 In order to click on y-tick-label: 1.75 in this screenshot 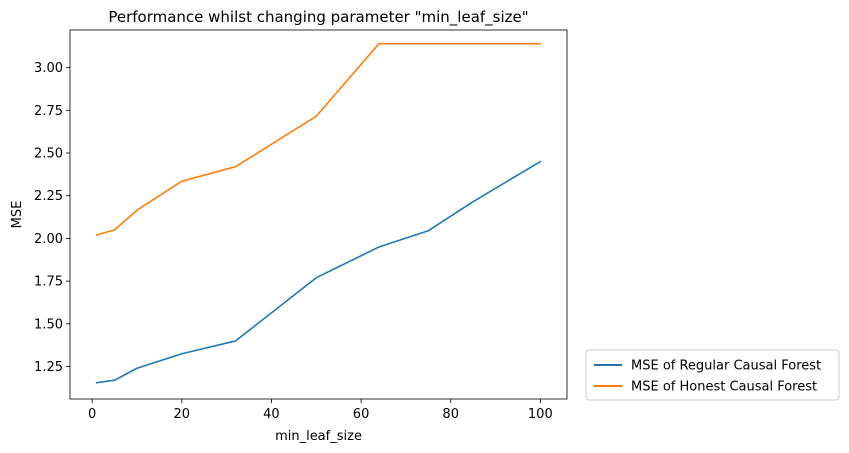, I will do `click(48, 282)`.